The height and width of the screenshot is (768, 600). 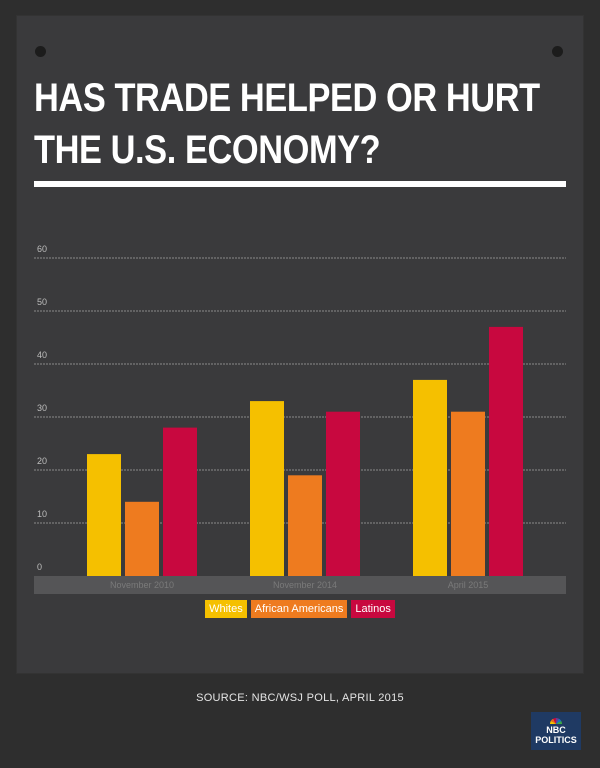 I want to click on y-tick-label: 10, so click(x=42, y=514).